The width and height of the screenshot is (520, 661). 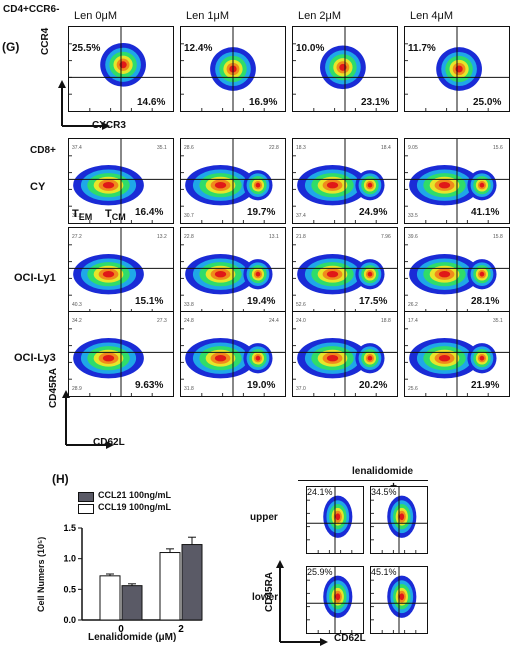 I want to click on h-flow-pct-1-0: 25.9%, so click(x=320, y=572).